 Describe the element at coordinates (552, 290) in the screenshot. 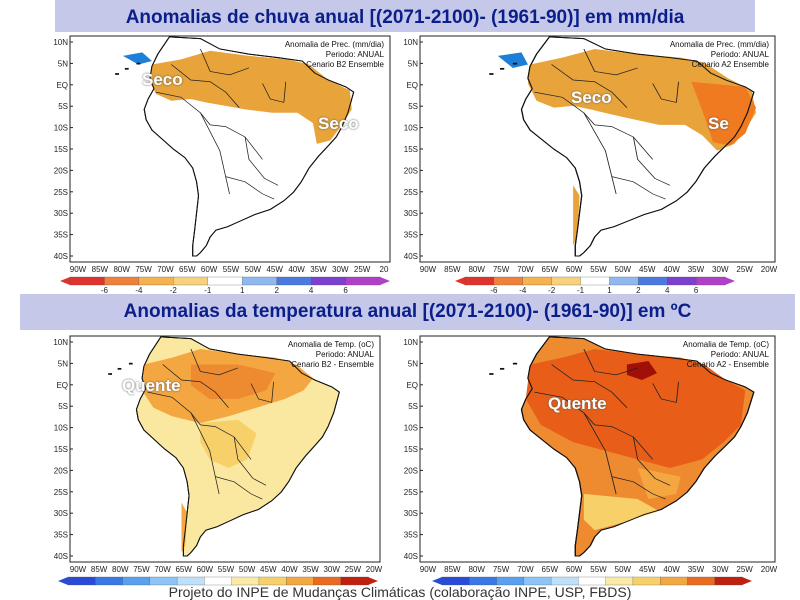

I see `colorbar-tick-label: -2` at that location.